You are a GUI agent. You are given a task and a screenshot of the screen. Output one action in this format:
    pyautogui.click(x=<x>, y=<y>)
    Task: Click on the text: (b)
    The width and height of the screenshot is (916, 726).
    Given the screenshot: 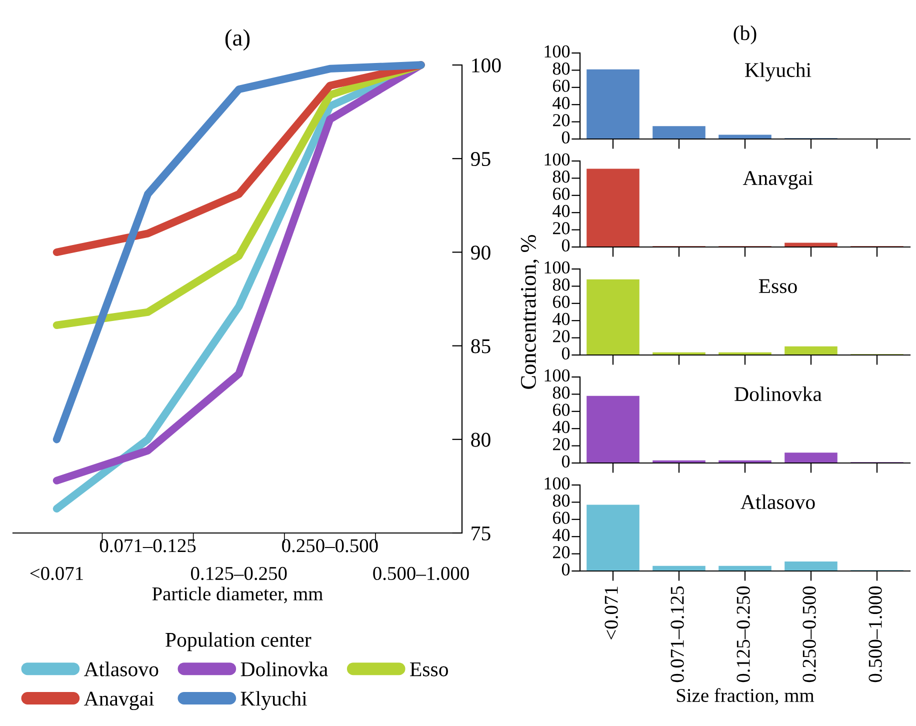 What is the action you would take?
    pyautogui.click(x=745, y=35)
    